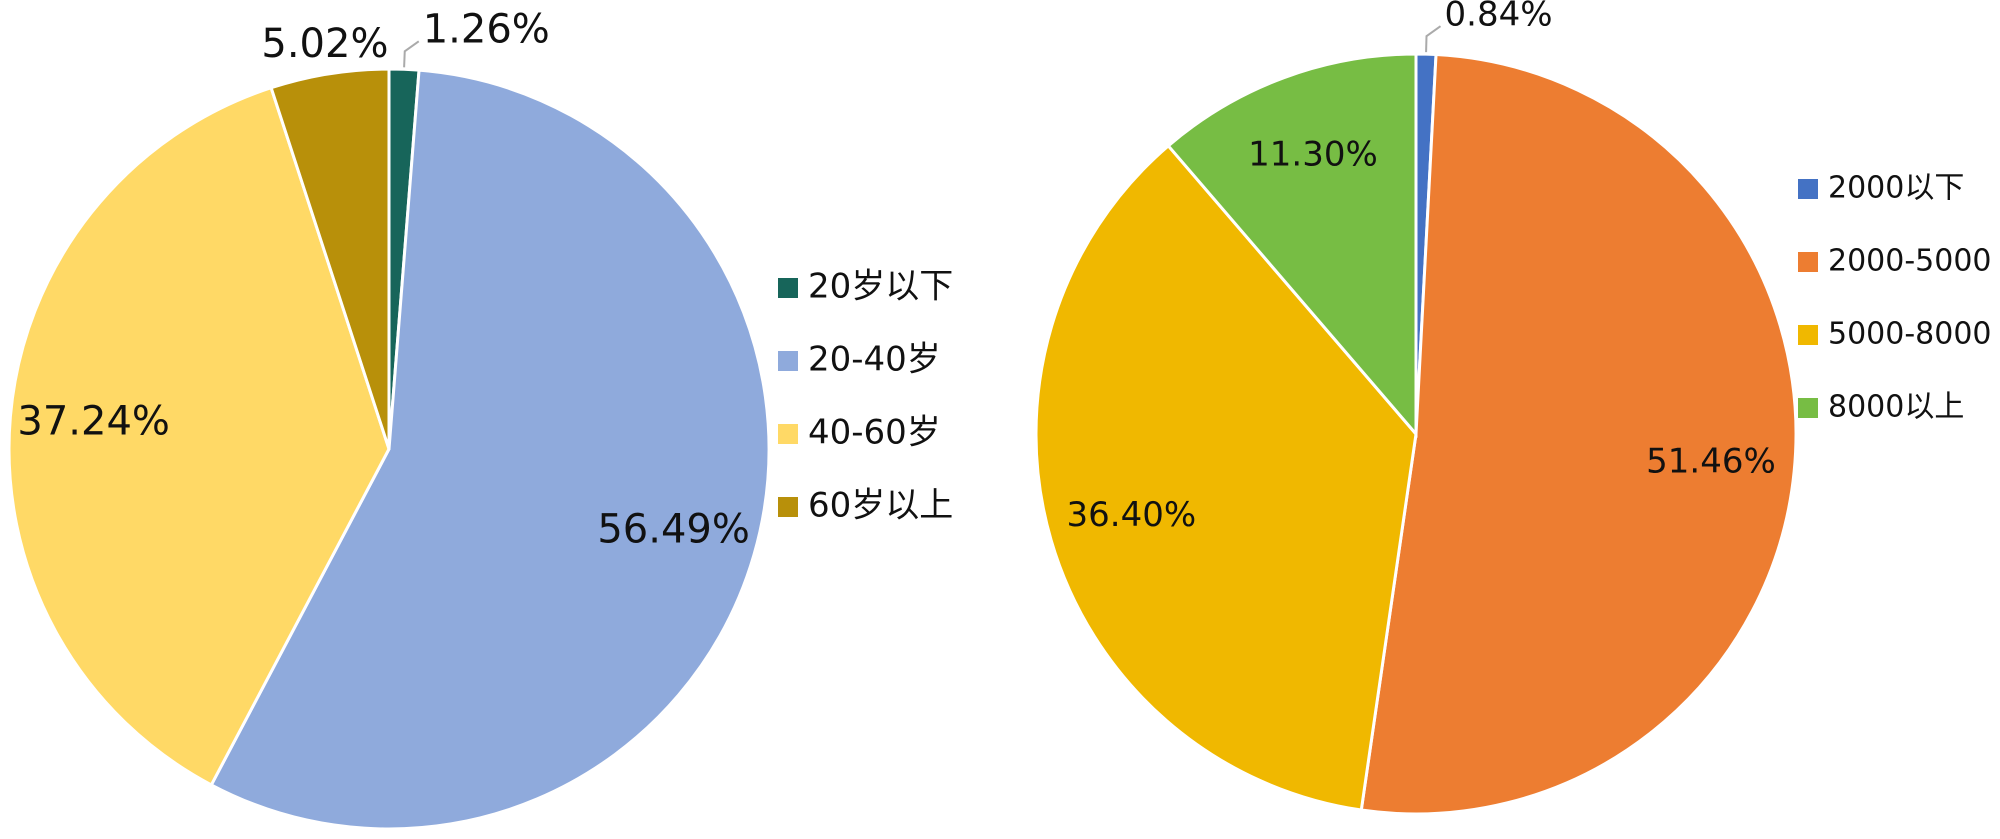  What do you see at coordinates (1896, 188) in the screenshot?
I see `legend-label: 2000以下` at bounding box center [1896, 188].